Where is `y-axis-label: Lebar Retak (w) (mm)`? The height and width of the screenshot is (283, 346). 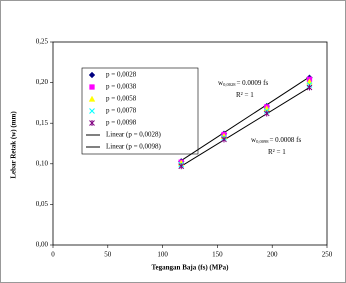 y-axis-label: Lebar Retak (w) (mm) is located at coordinates (14, 145).